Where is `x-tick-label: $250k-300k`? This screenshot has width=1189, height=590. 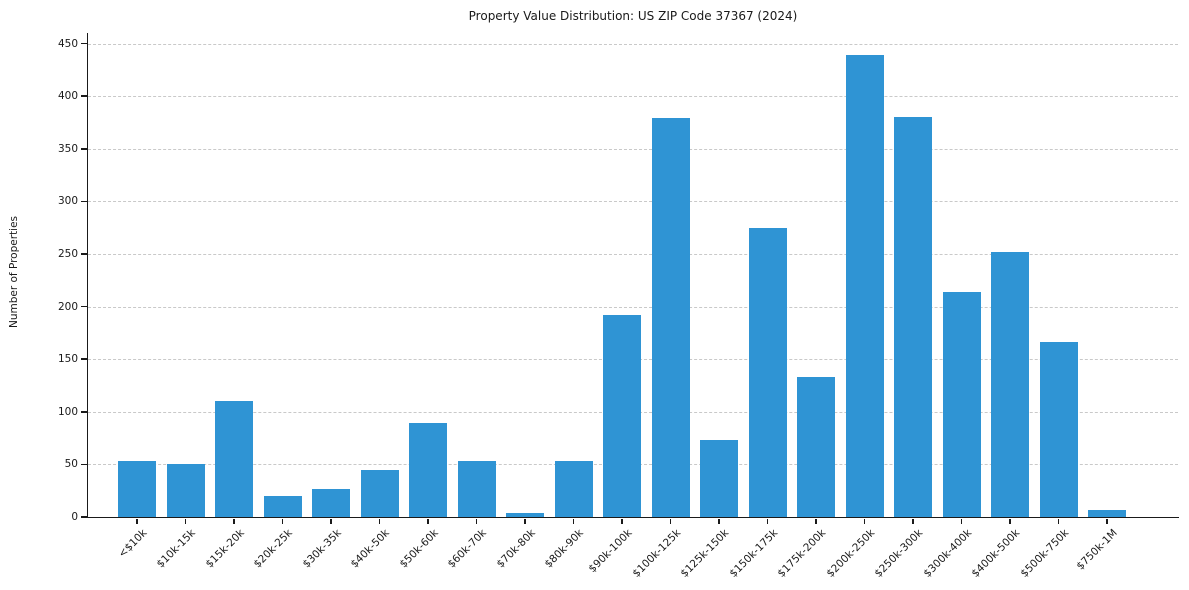
x-tick-label: $250k-300k is located at coordinates (899, 553).